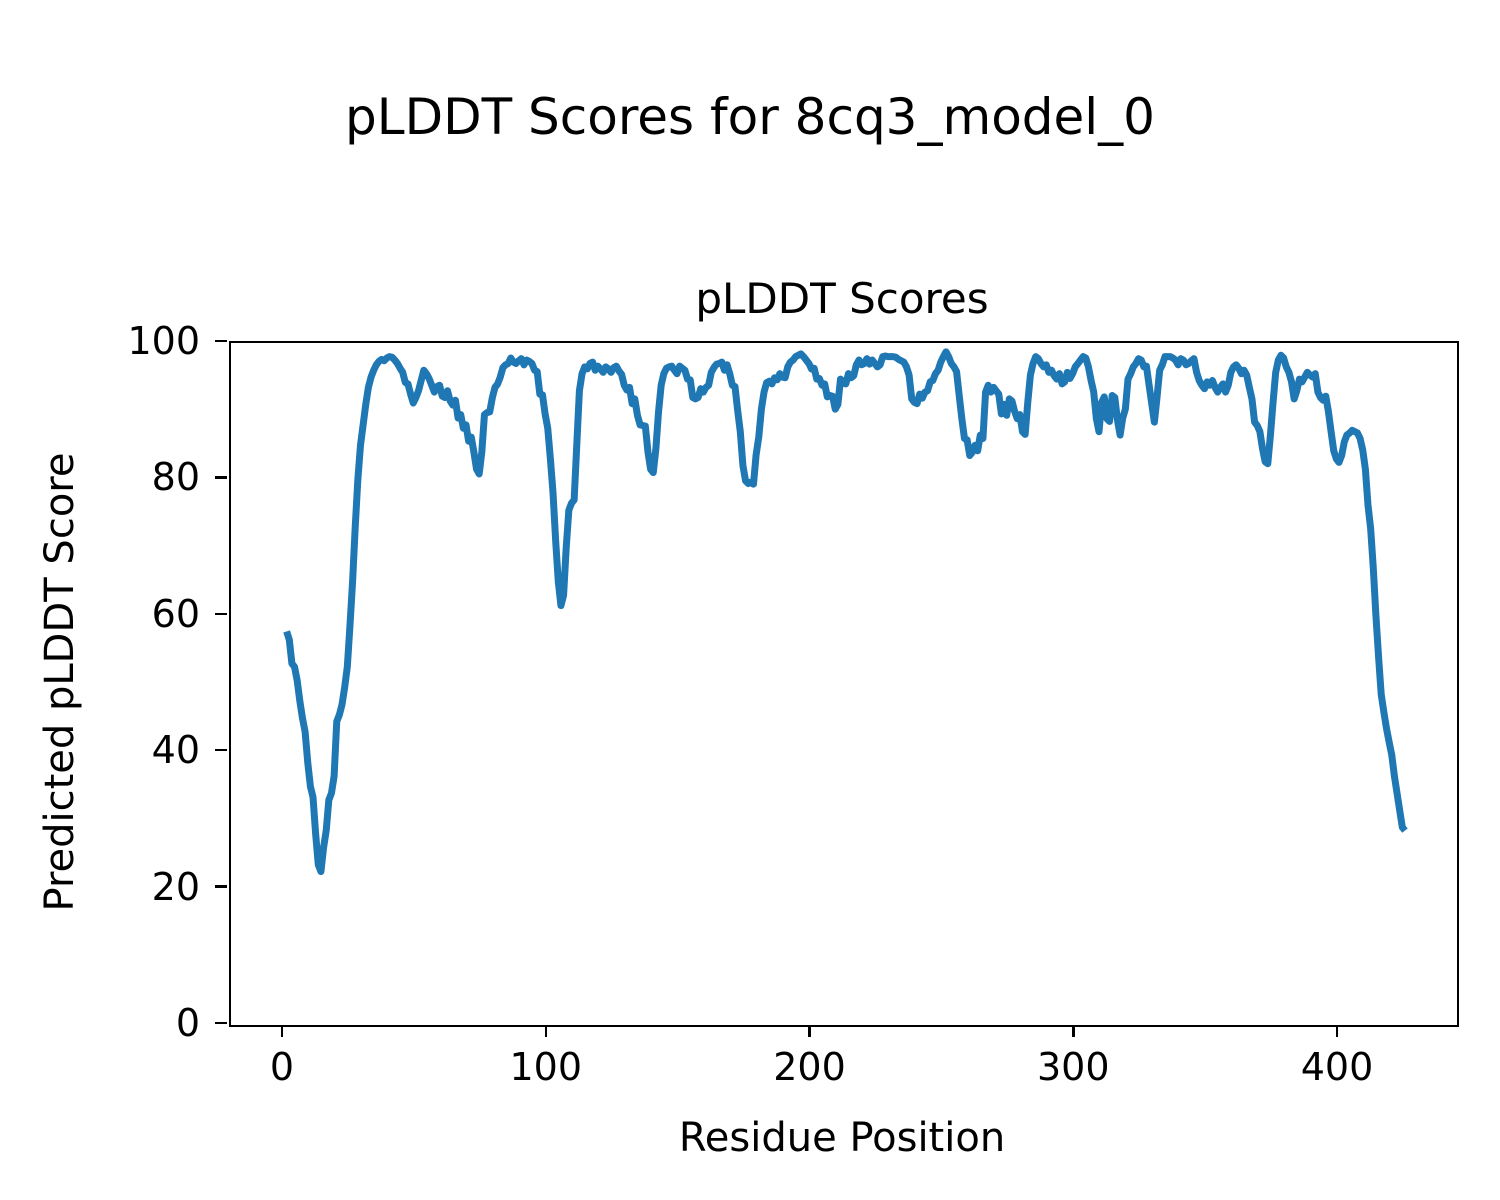 Image resolution: width=1500 pixels, height=1200 pixels. I want to click on y-tick-label: 60, so click(175, 613).